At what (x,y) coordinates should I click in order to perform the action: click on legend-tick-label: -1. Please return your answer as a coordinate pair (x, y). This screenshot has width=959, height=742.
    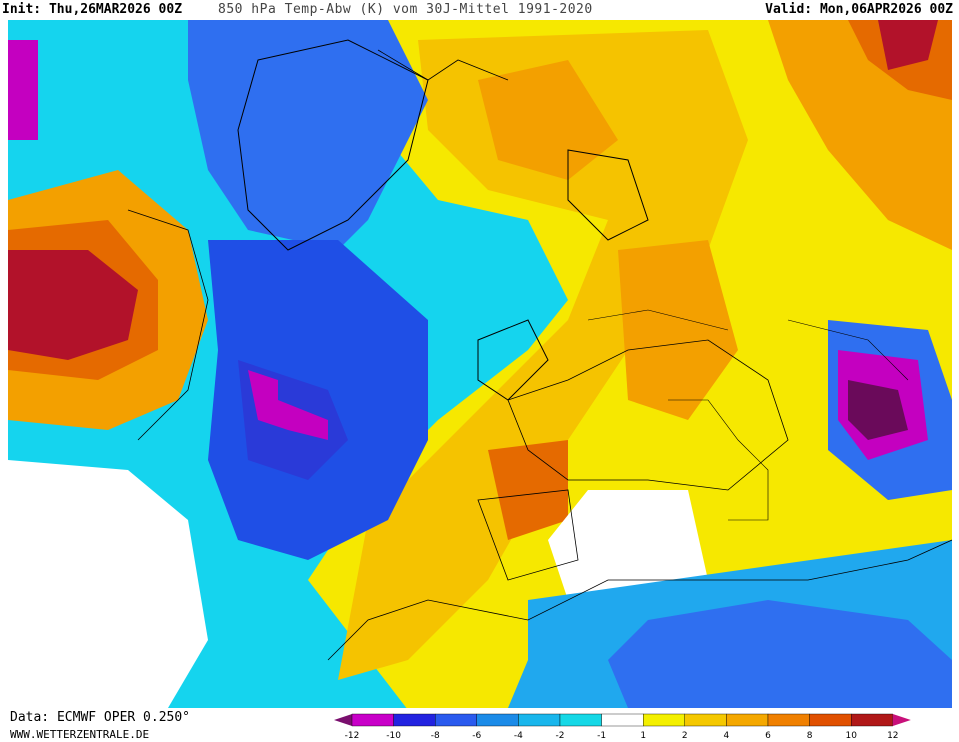
    Looking at the image, I should click on (601, 736).